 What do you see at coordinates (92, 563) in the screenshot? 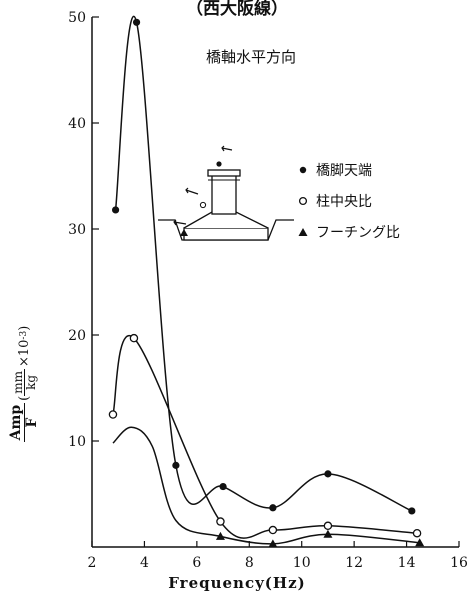
I see `x-tick-label: 2` at bounding box center [92, 563].